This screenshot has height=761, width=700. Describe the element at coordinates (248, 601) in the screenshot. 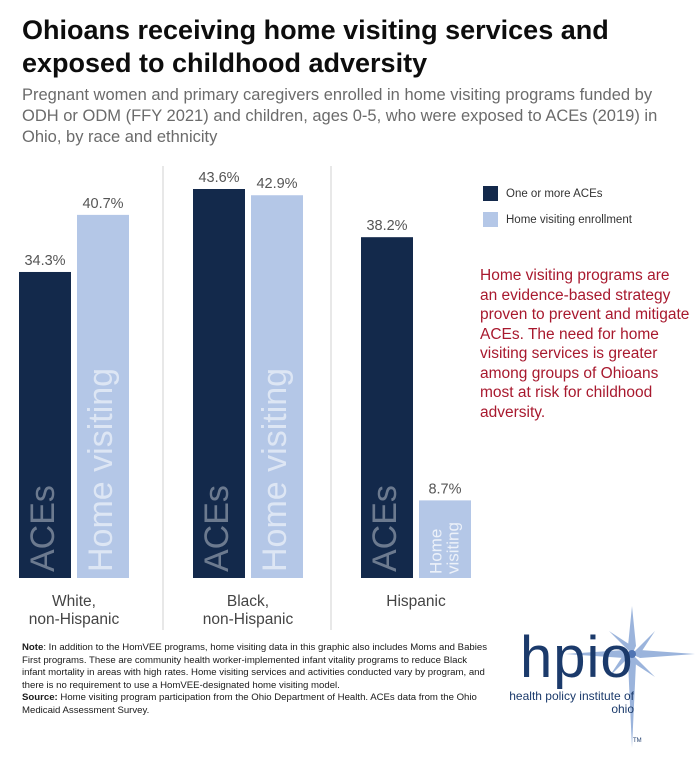

I see `category-label: Black,` at that location.